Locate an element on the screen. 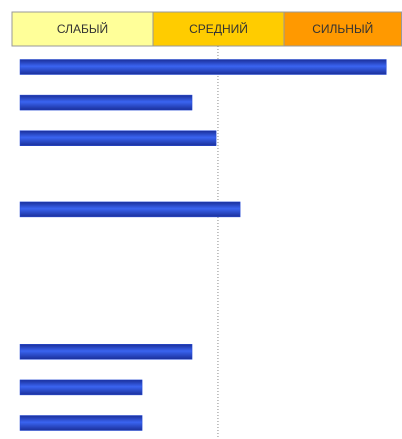 The image size is (402, 439). band-label: СРЕДНИЙ is located at coordinates (218, 28).